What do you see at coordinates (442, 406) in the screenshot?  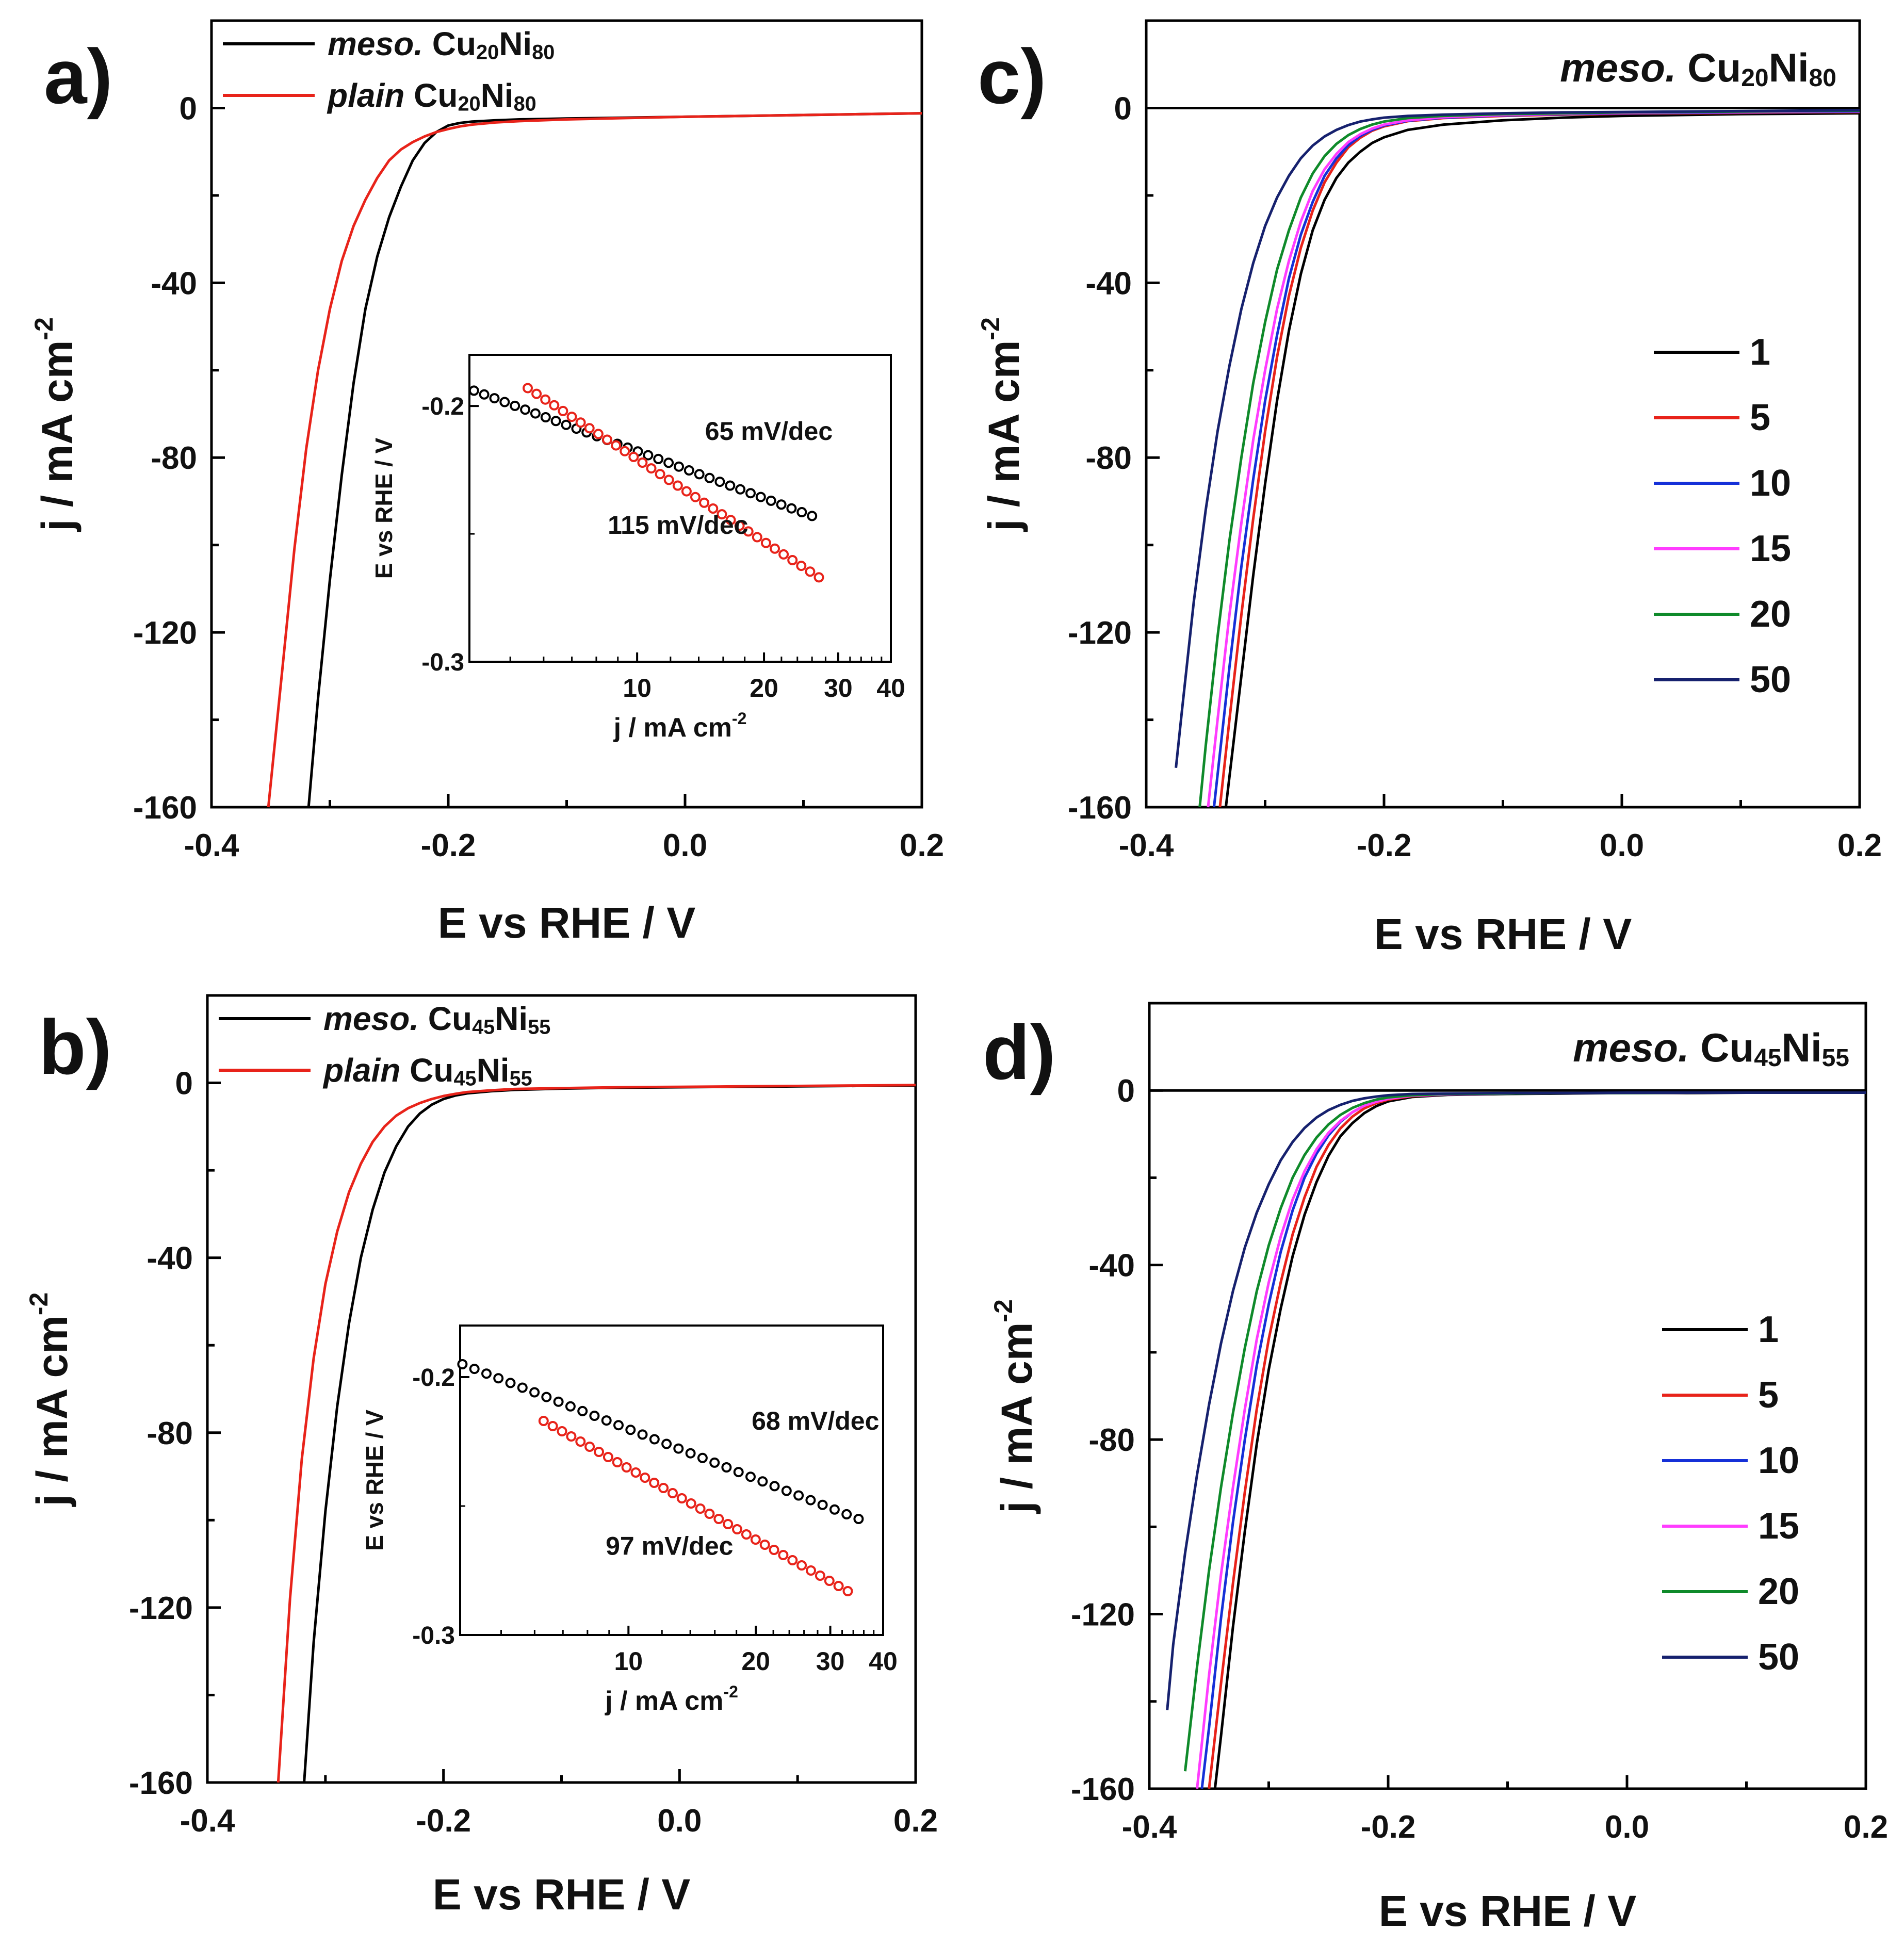 I see `inset-y-tick-label: -0.2` at bounding box center [442, 406].